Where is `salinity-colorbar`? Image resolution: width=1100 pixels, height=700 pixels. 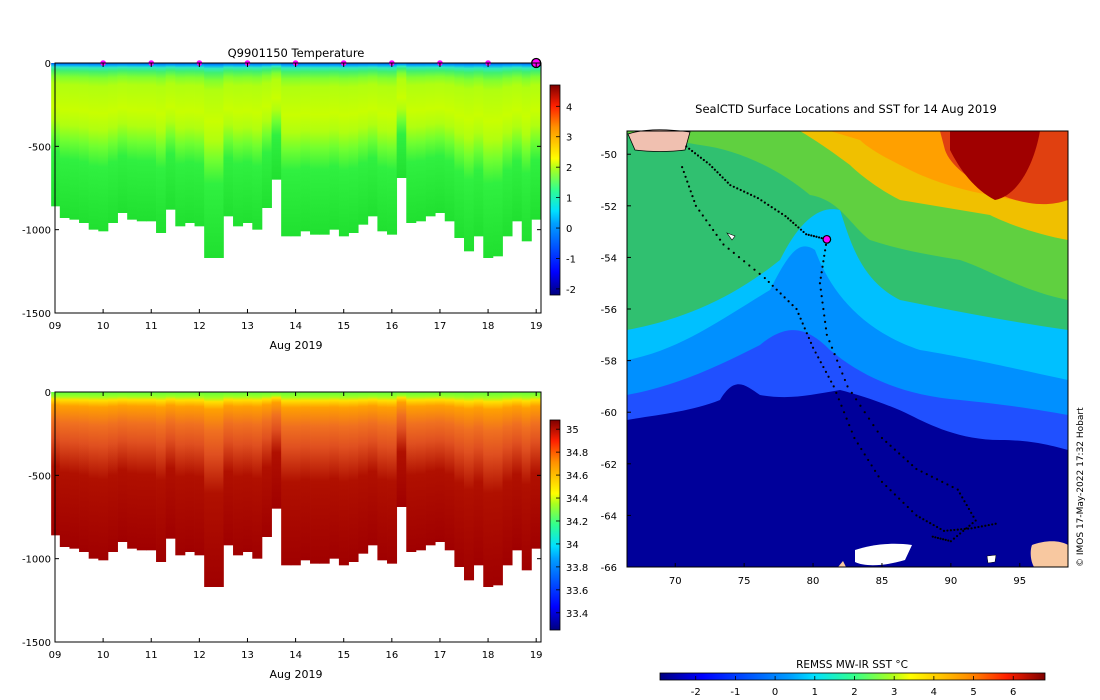 salinity-colorbar is located at coordinates (555, 525).